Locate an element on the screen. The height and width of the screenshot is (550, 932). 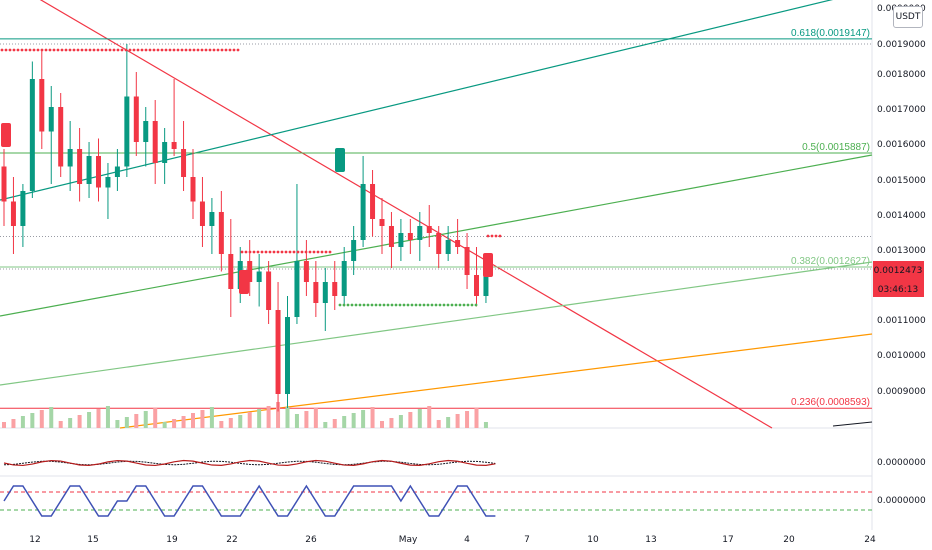
y-axis-tick-label: 0.0009000 is located at coordinates (901, 392).